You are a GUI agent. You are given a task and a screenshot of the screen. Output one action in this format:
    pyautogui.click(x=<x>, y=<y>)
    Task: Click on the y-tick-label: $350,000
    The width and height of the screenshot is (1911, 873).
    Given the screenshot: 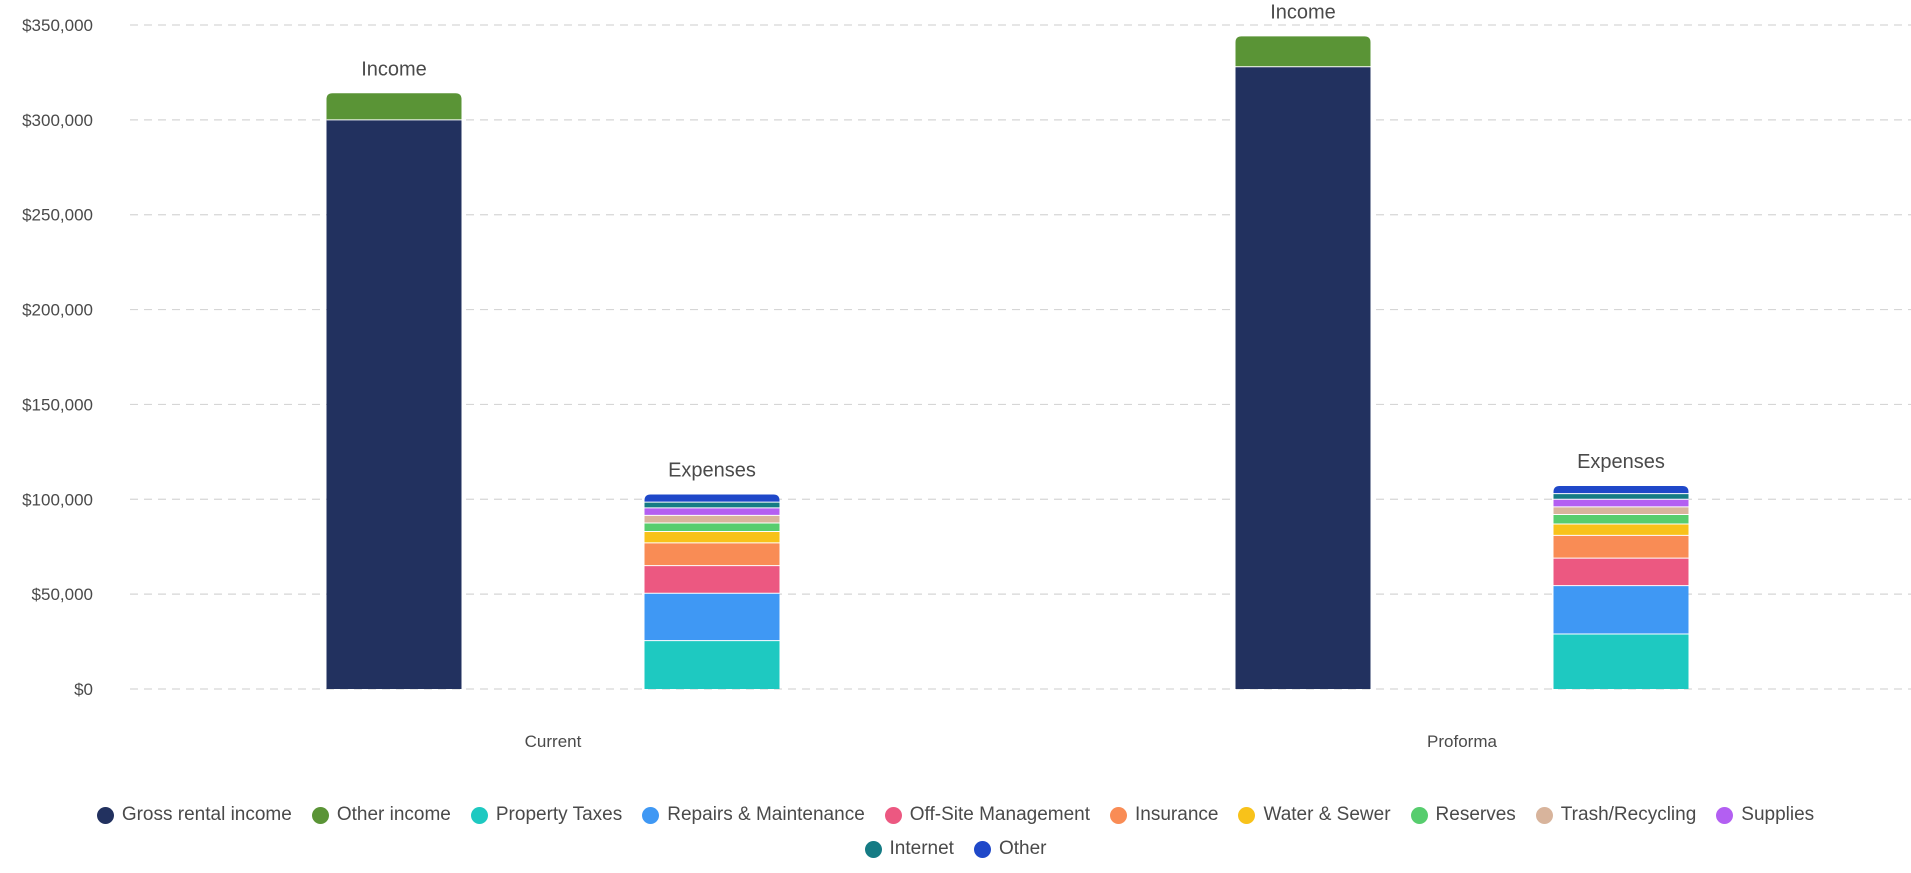 What is the action you would take?
    pyautogui.click(x=57, y=25)
    